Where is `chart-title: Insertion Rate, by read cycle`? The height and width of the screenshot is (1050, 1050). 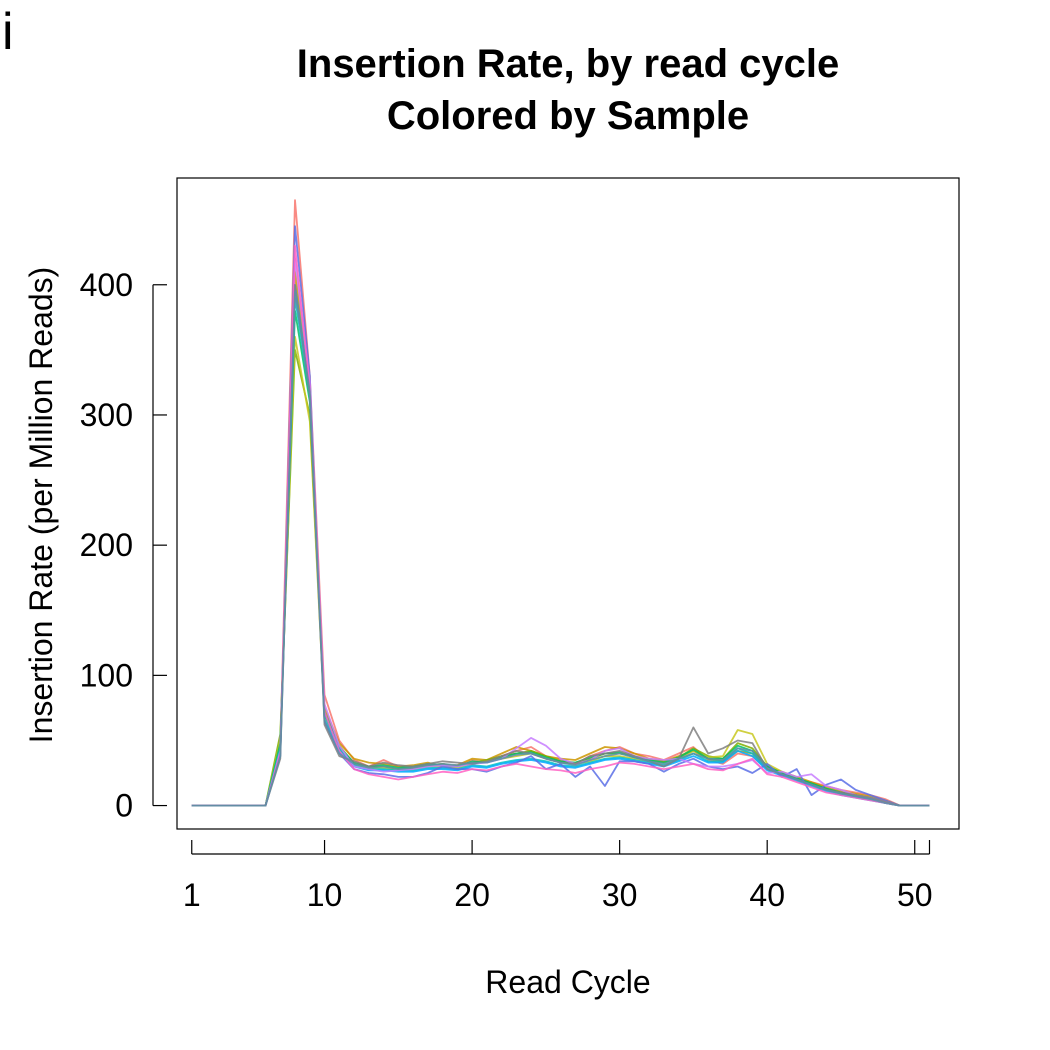
chart-title: Insertion Rate, by read cycle is located at coordinates (568, 64).